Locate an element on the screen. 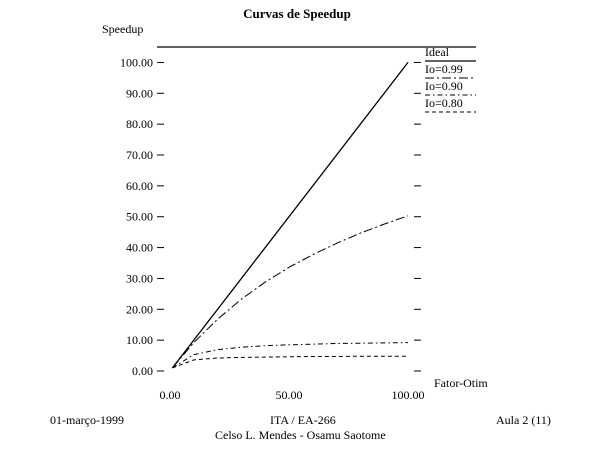 The image size is (600, 450). footer-course: ITA / EA-266 is located at coordinates (303, 420).